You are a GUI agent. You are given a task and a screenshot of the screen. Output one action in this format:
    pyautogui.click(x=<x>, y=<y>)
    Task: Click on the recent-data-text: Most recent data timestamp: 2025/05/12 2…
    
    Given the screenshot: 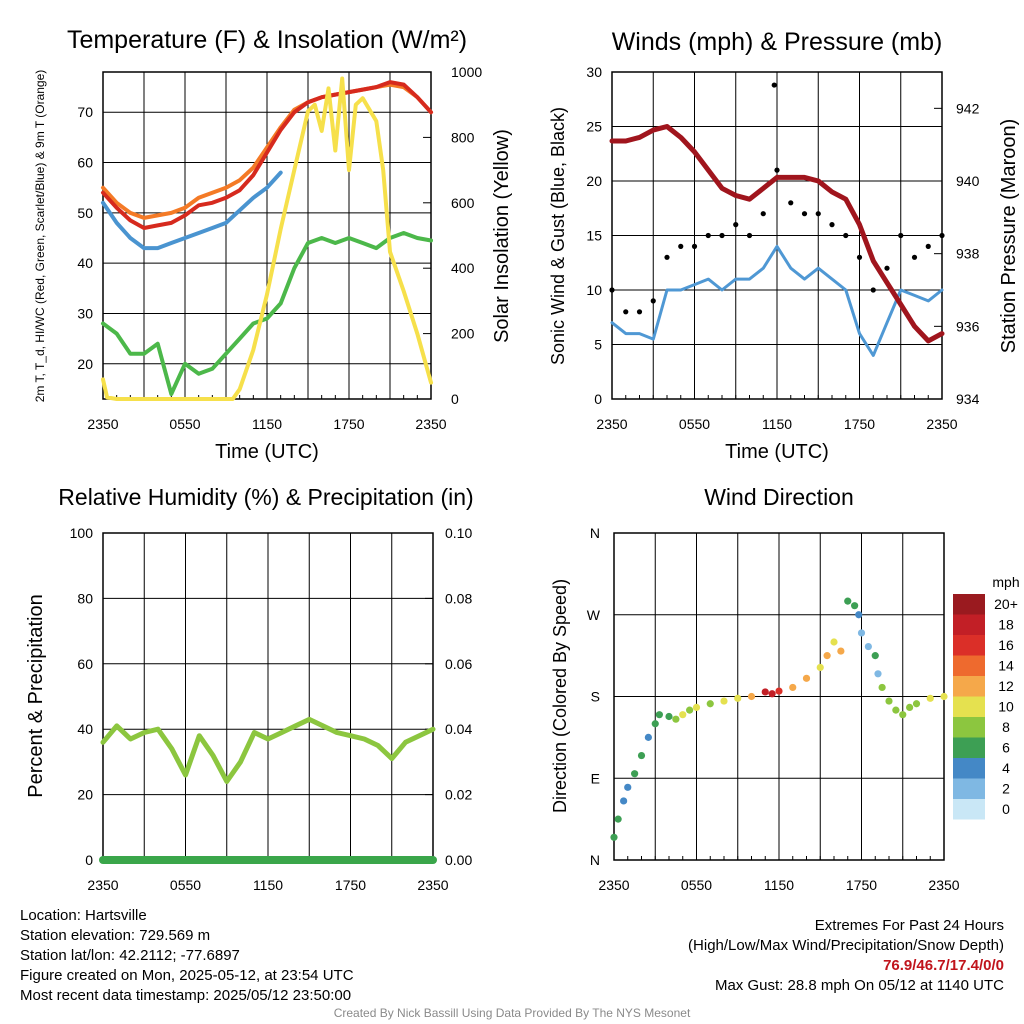 What is the action you would take?
    pyautogui.click(x=186, y=995)
    